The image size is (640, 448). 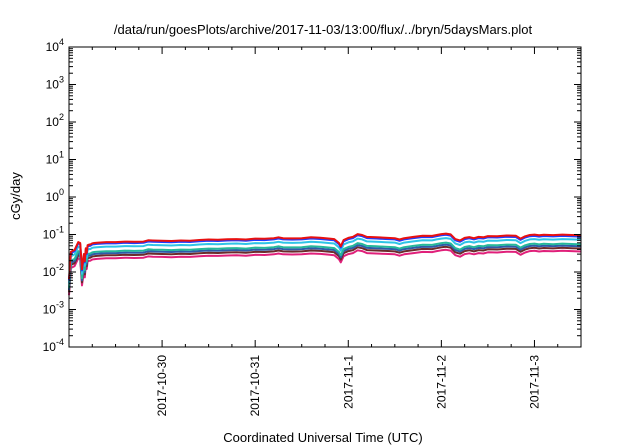 I want to click on y-tick-label: 10¹, so click(x=55, y=158).